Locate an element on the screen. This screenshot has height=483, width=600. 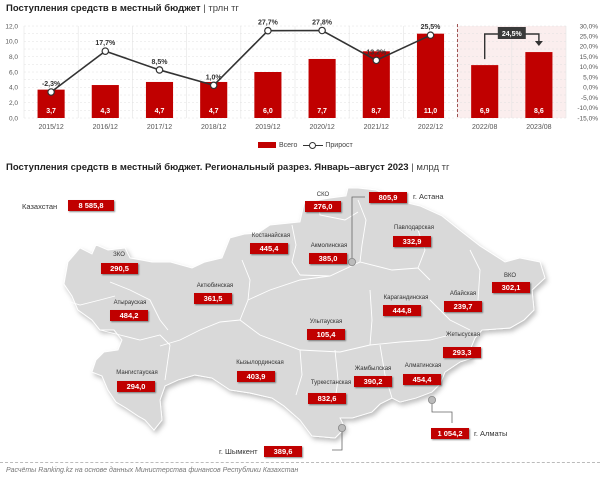
region-kostanay-name: Костанайская is located at coordinates (271, 236).